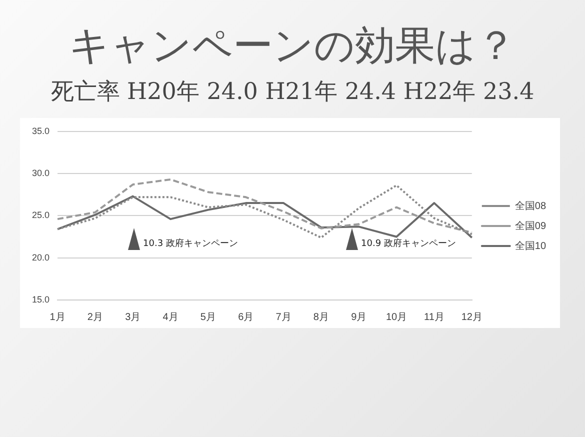  What do you see at coordinates (397, 317) in the screenshot?
I see `x-tick-label: 10月` at bounding box center [397, 317].